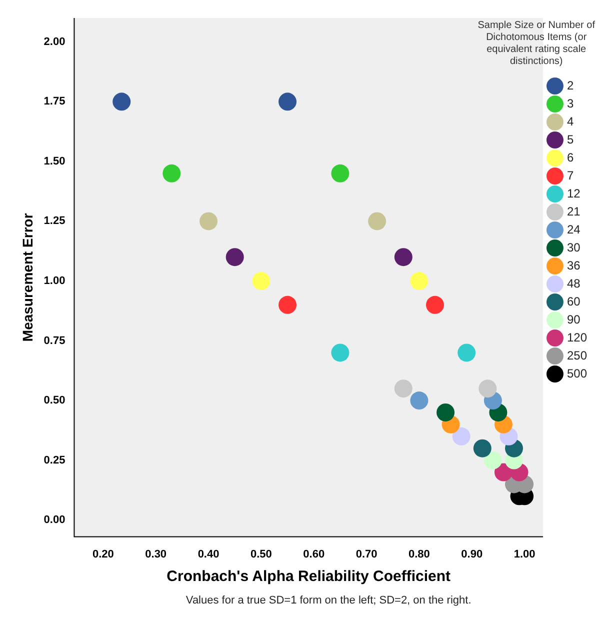 The width and height of the screenshot is (605, 618). What do you see at coordinates (156, 554) in the screenshot?
I see `x-tick-label: 0.30` at bounding box center [156, 554].